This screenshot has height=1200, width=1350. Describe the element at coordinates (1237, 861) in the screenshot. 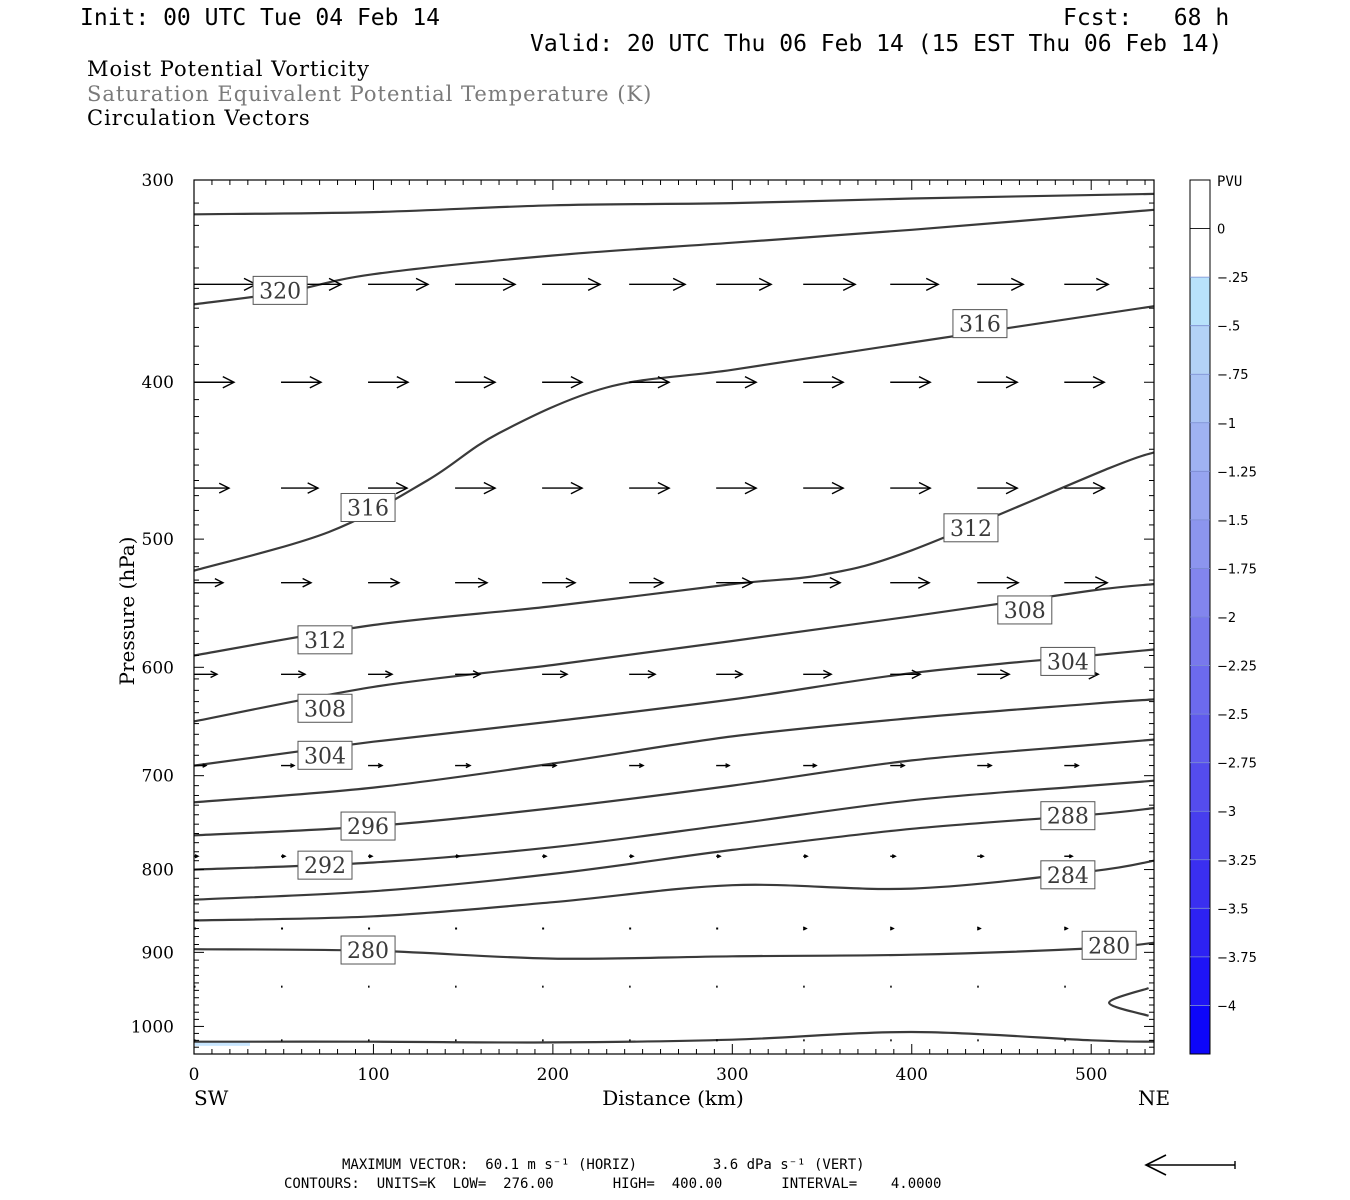

I see `legend-level-label: −3.25` at that location.